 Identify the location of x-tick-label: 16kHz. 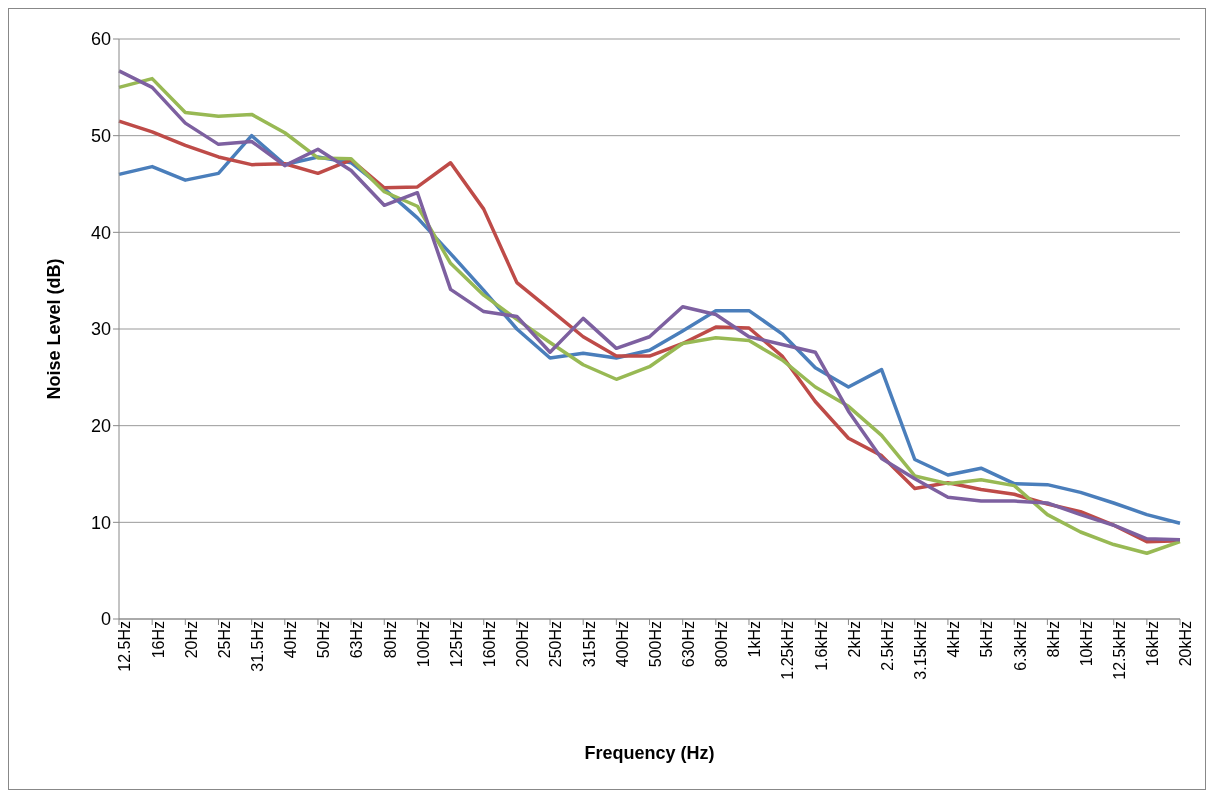
(1153, 644).